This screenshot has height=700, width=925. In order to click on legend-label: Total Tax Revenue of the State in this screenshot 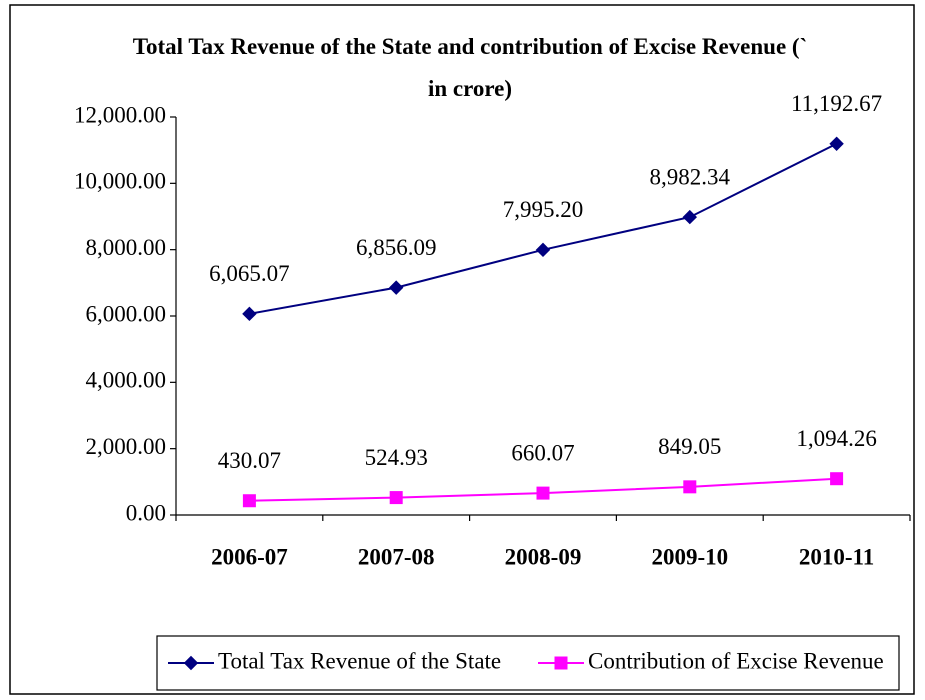, I will do `click(359, 660)`.